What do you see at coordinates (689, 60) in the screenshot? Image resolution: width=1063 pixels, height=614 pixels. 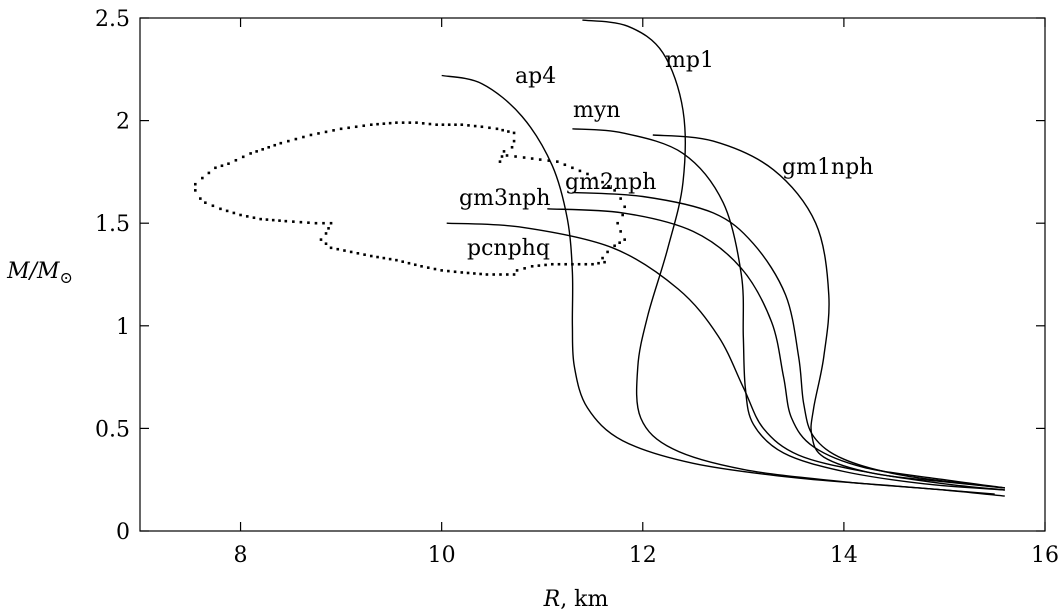 I see `series-label-mp1: mp1` at bounding box center [689, 60].